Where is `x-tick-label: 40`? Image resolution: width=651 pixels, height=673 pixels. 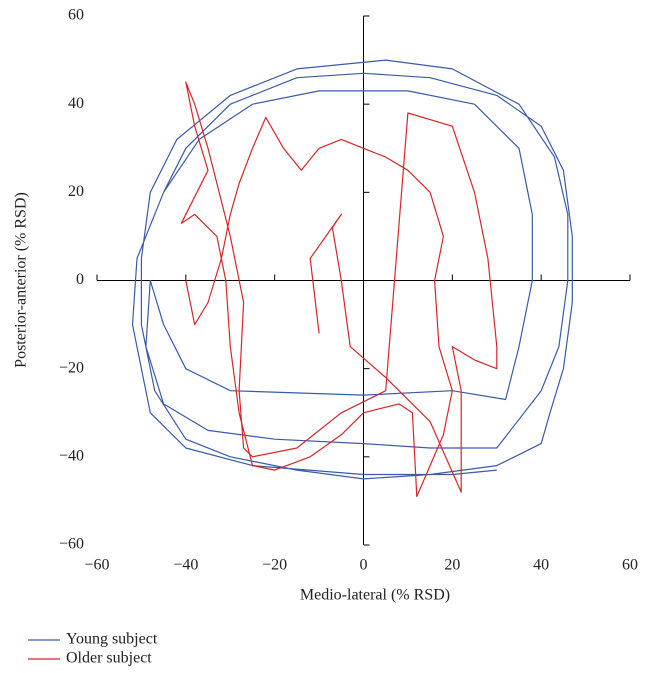 x-tick-label: 40 is located at coordinates (541, 565).